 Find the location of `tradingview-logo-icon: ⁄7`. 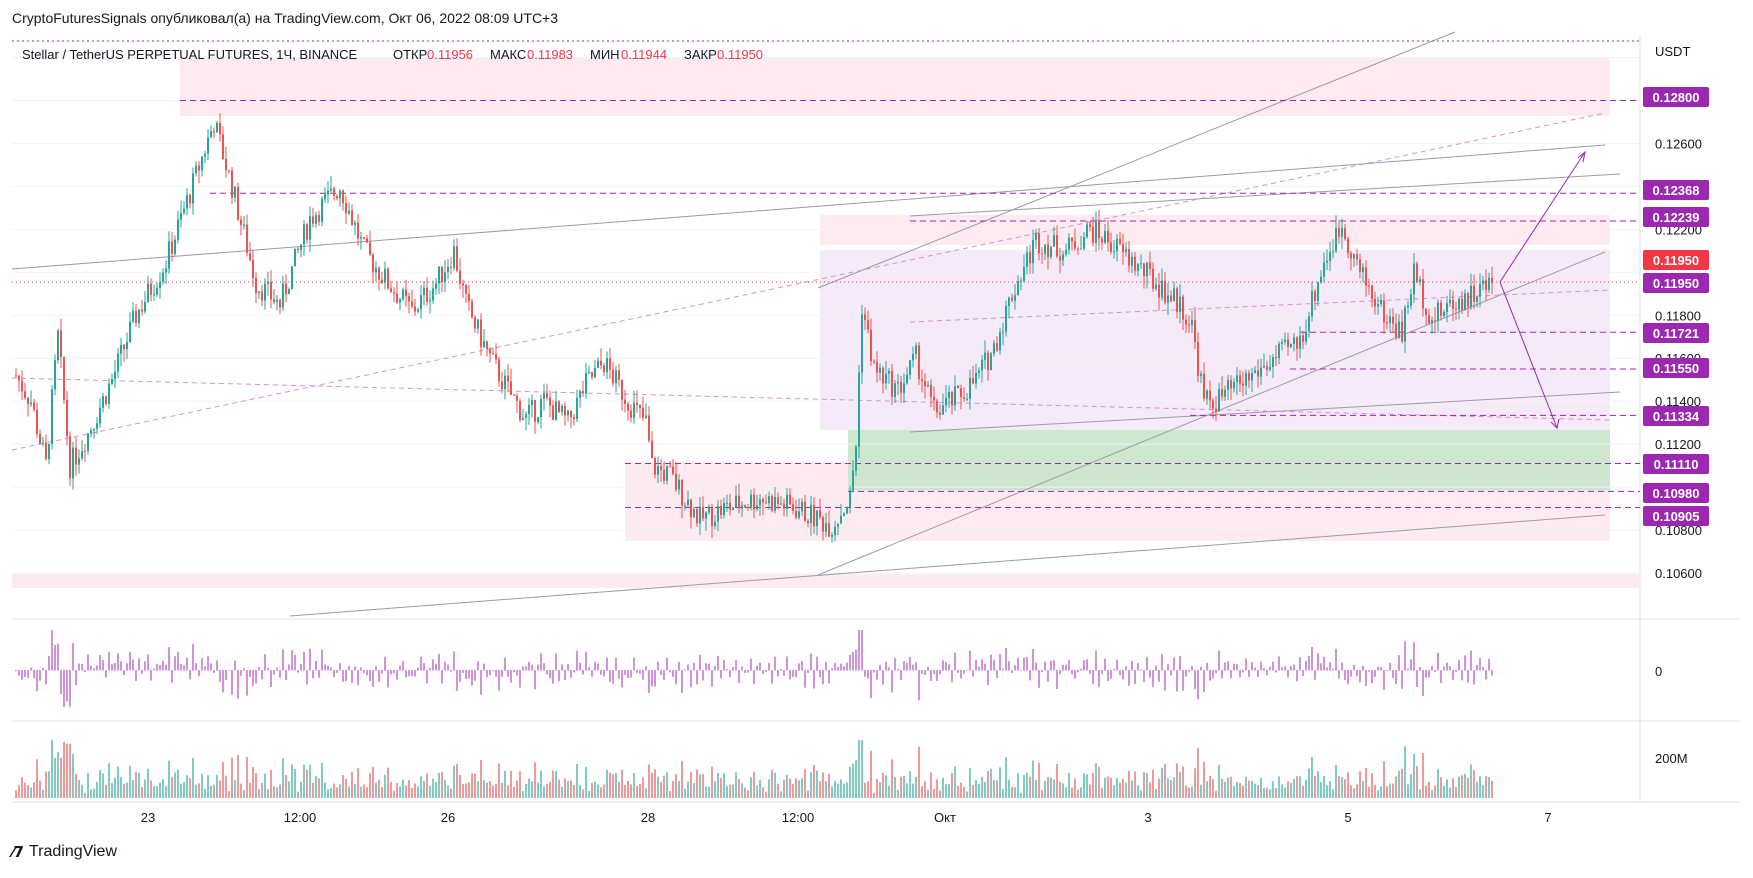

tradingview-logo-icon: ⁄7 is located at coordinates (18, 852).